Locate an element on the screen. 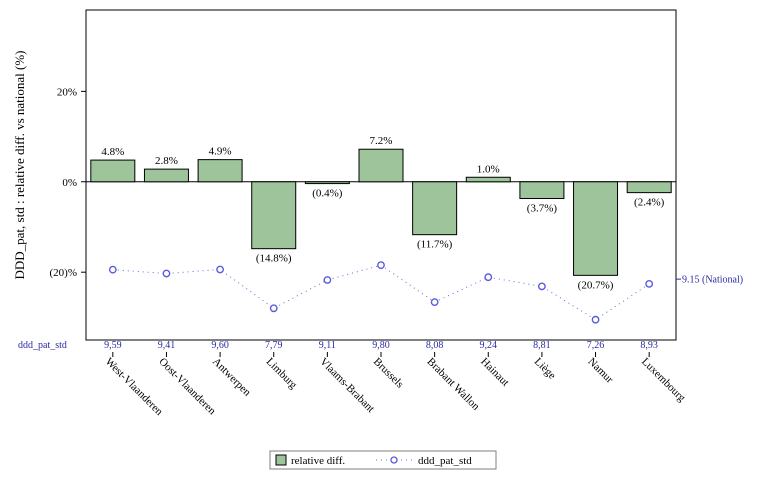  legend-line-label: ddd_pat_std is located at coordinates (445, 461).